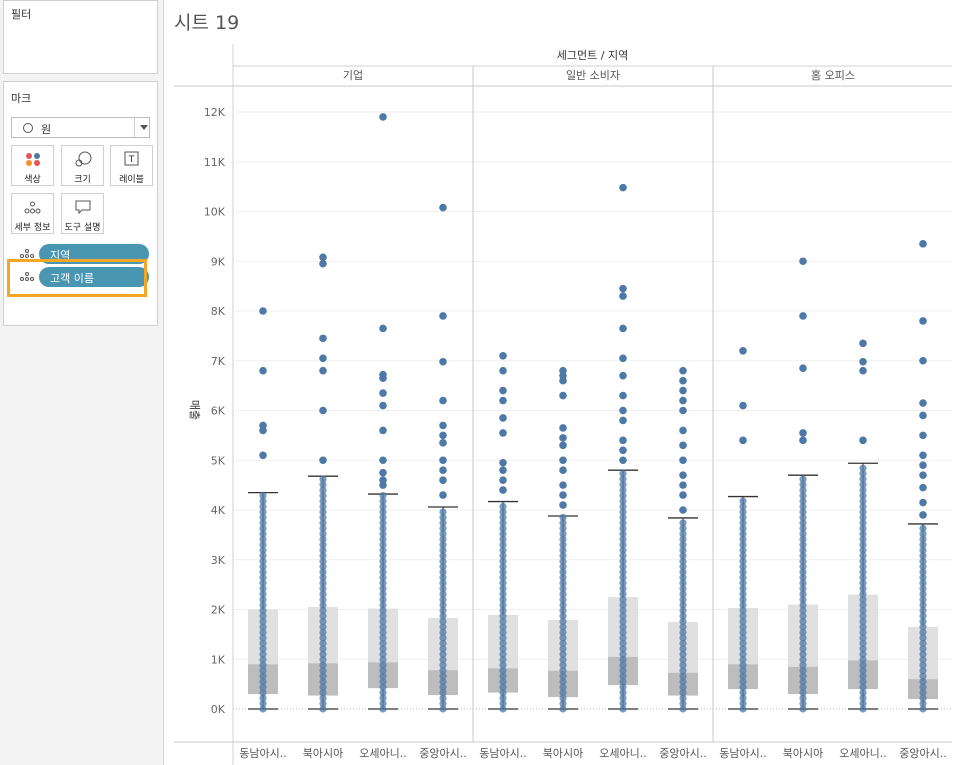 Image resolution: width=954 pixels, height=765 pixels. I want to click on box-group, so click(683, 539).